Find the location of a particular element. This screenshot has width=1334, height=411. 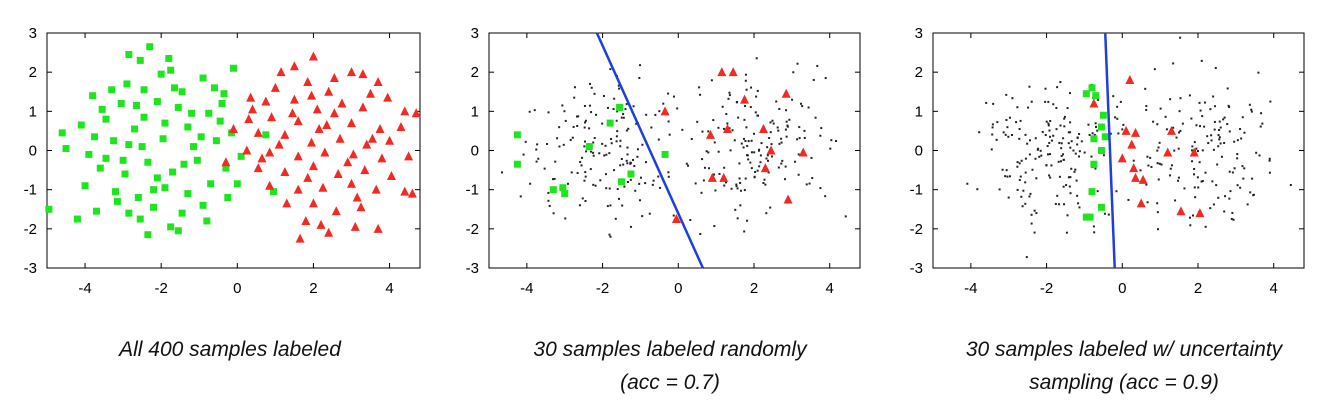

caption-line-1: 30 samples labeled w/ uncertainty is located at coordinates (1124, 349).